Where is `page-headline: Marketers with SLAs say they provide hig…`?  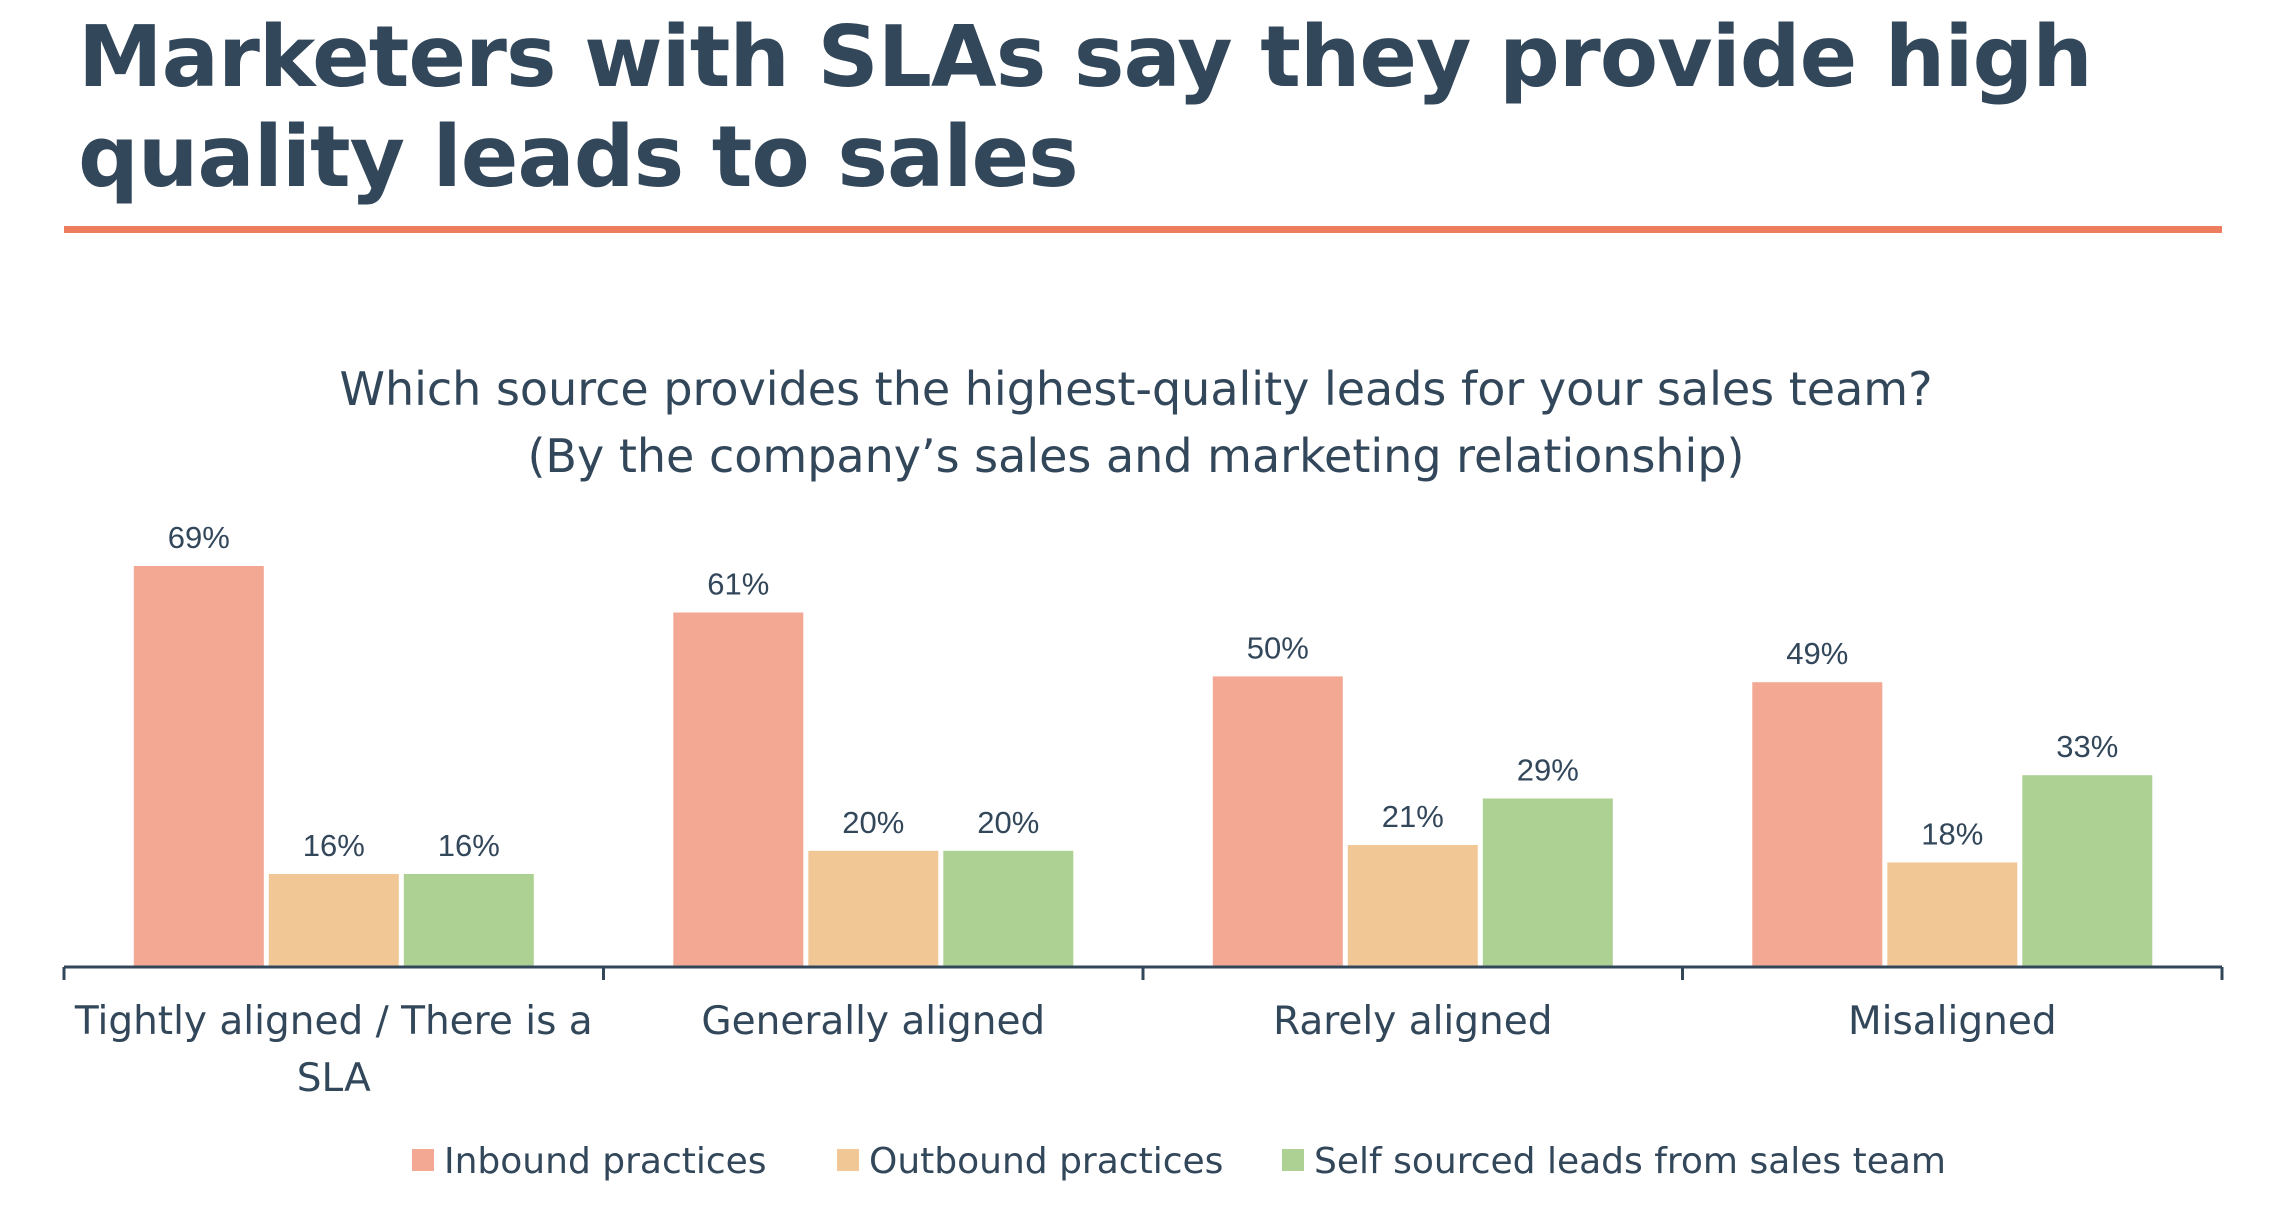
page-headline: Marketers with SLAs say they provide hig… is located at coordinates (1085, 107).